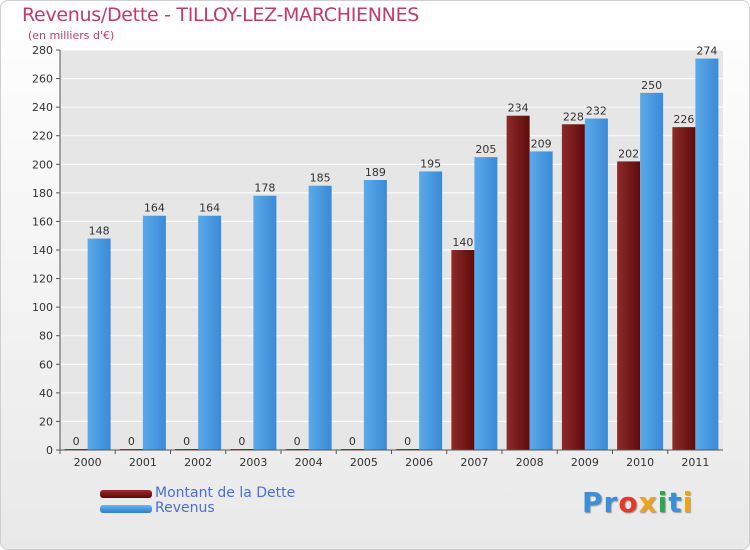  I want to click on y-tick-label: 40, so click(46, 393).